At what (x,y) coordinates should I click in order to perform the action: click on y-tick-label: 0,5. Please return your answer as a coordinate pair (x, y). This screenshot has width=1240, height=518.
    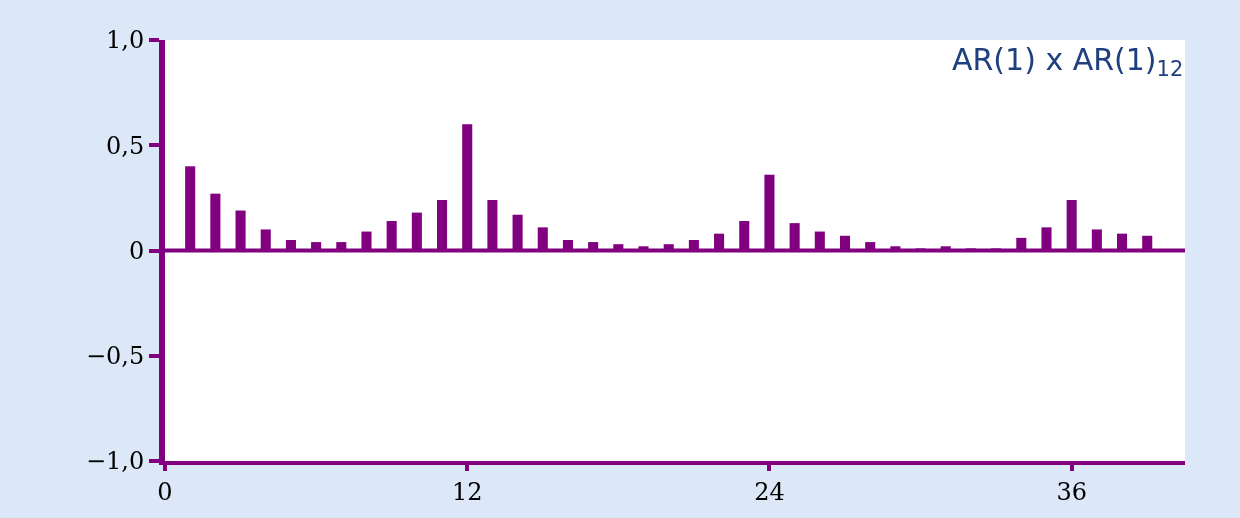
    Looking at the image, I should click on (125, 145).